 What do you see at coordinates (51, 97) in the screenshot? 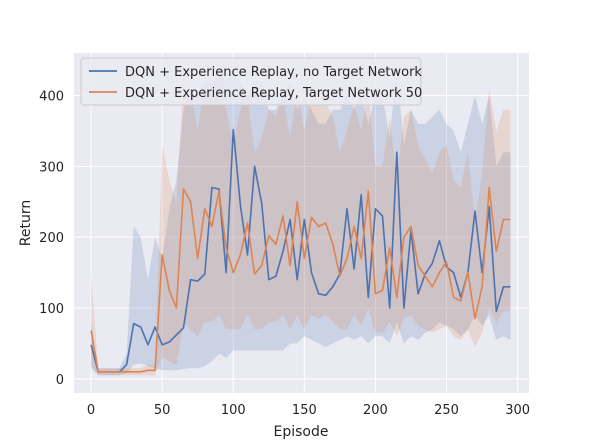
I see `y-tick-label: 400` at bounding box center [51, 97].